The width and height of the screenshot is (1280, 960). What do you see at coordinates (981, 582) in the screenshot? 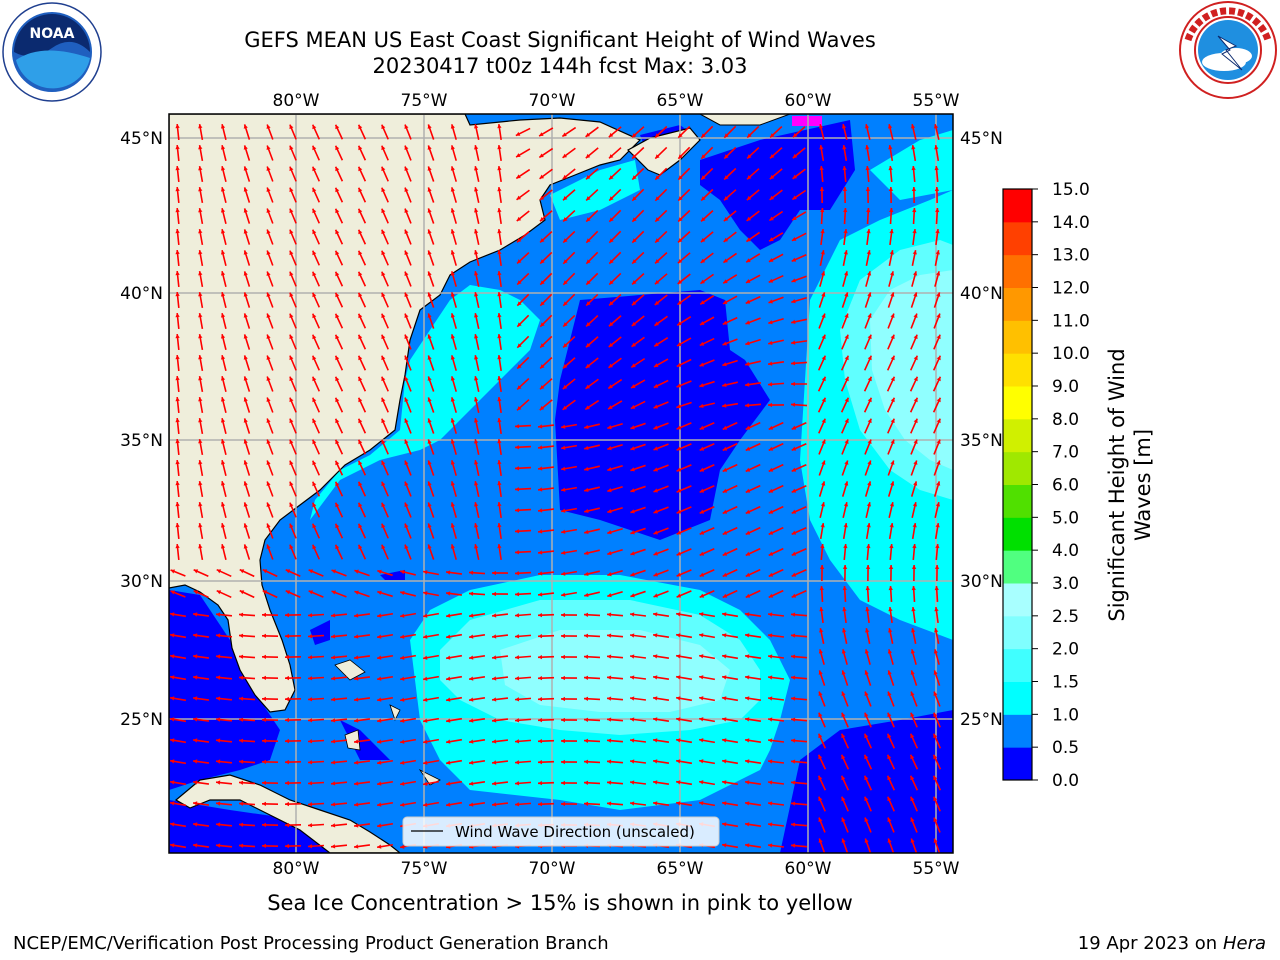
I see `lat-label-right: 30°N` at bounding box center [981, 582].